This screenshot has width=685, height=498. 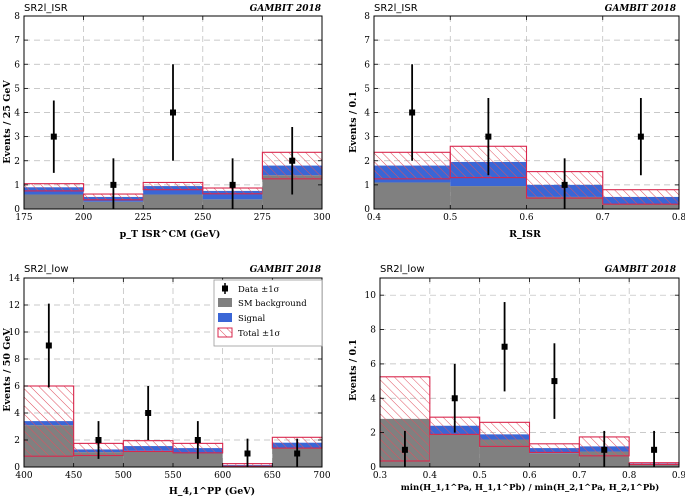 I want to click on legend-entry-data: Data ±1σ, so click(x=251, y=289).